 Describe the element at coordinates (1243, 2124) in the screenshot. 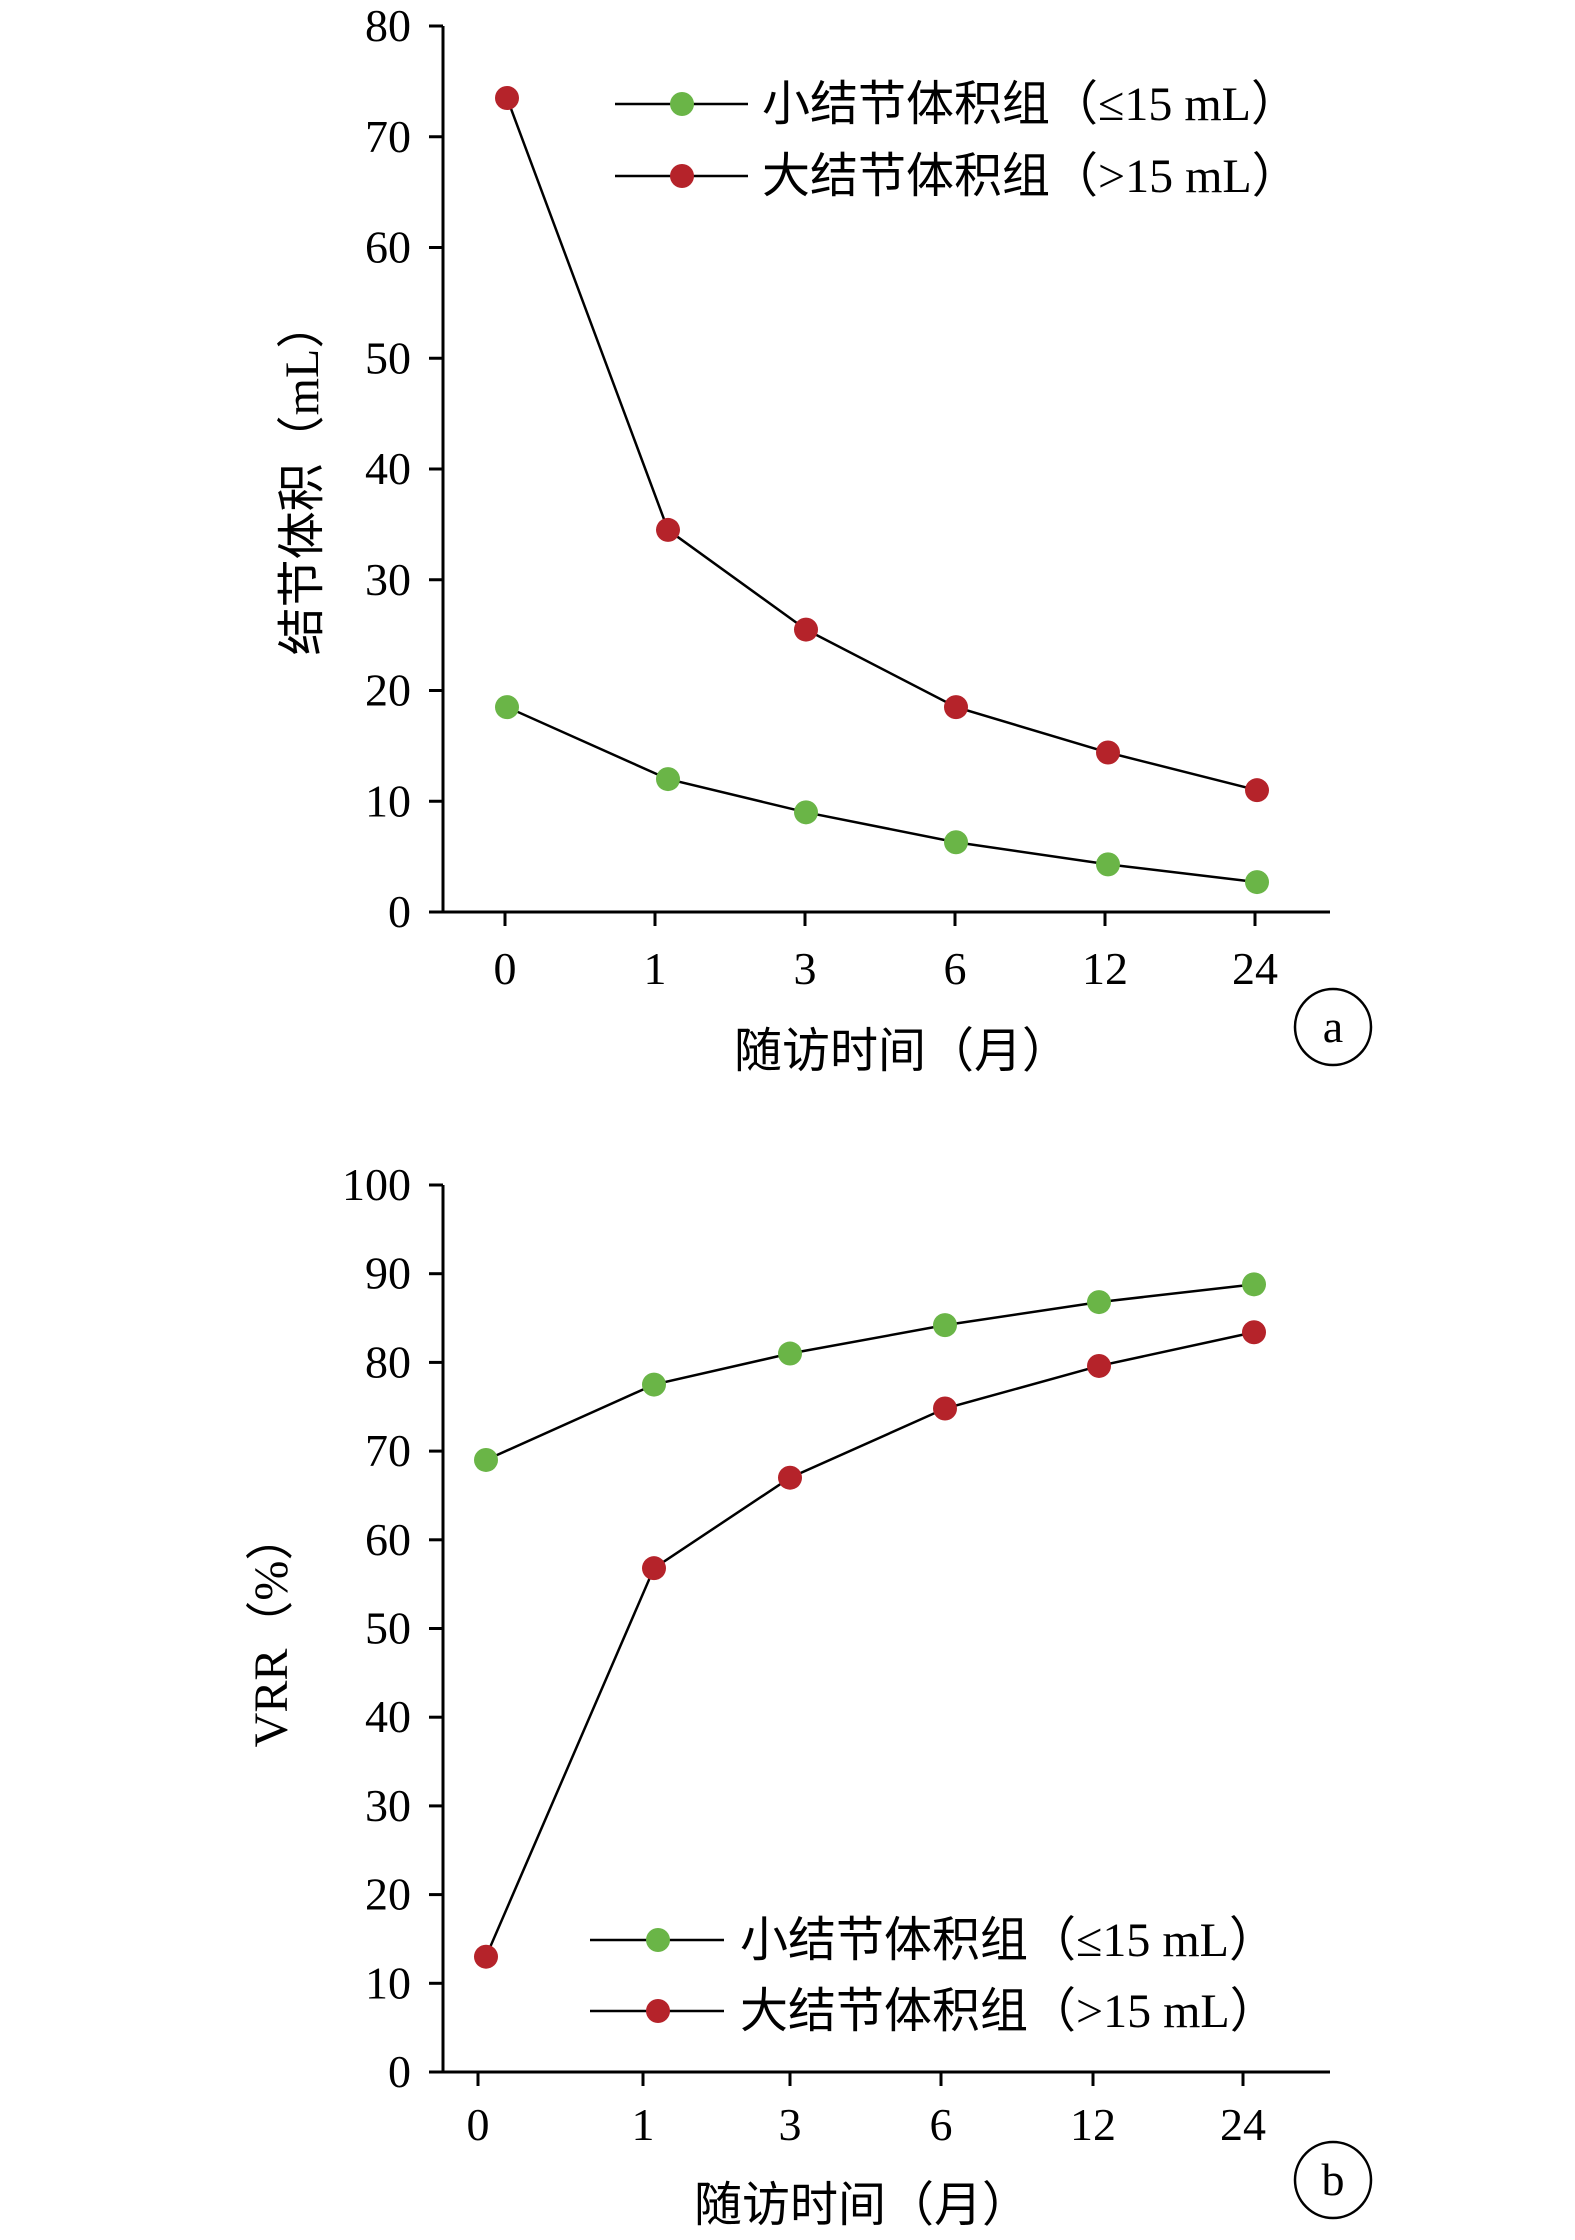

I see `chart-b-x-tick-label: 24` at that location.